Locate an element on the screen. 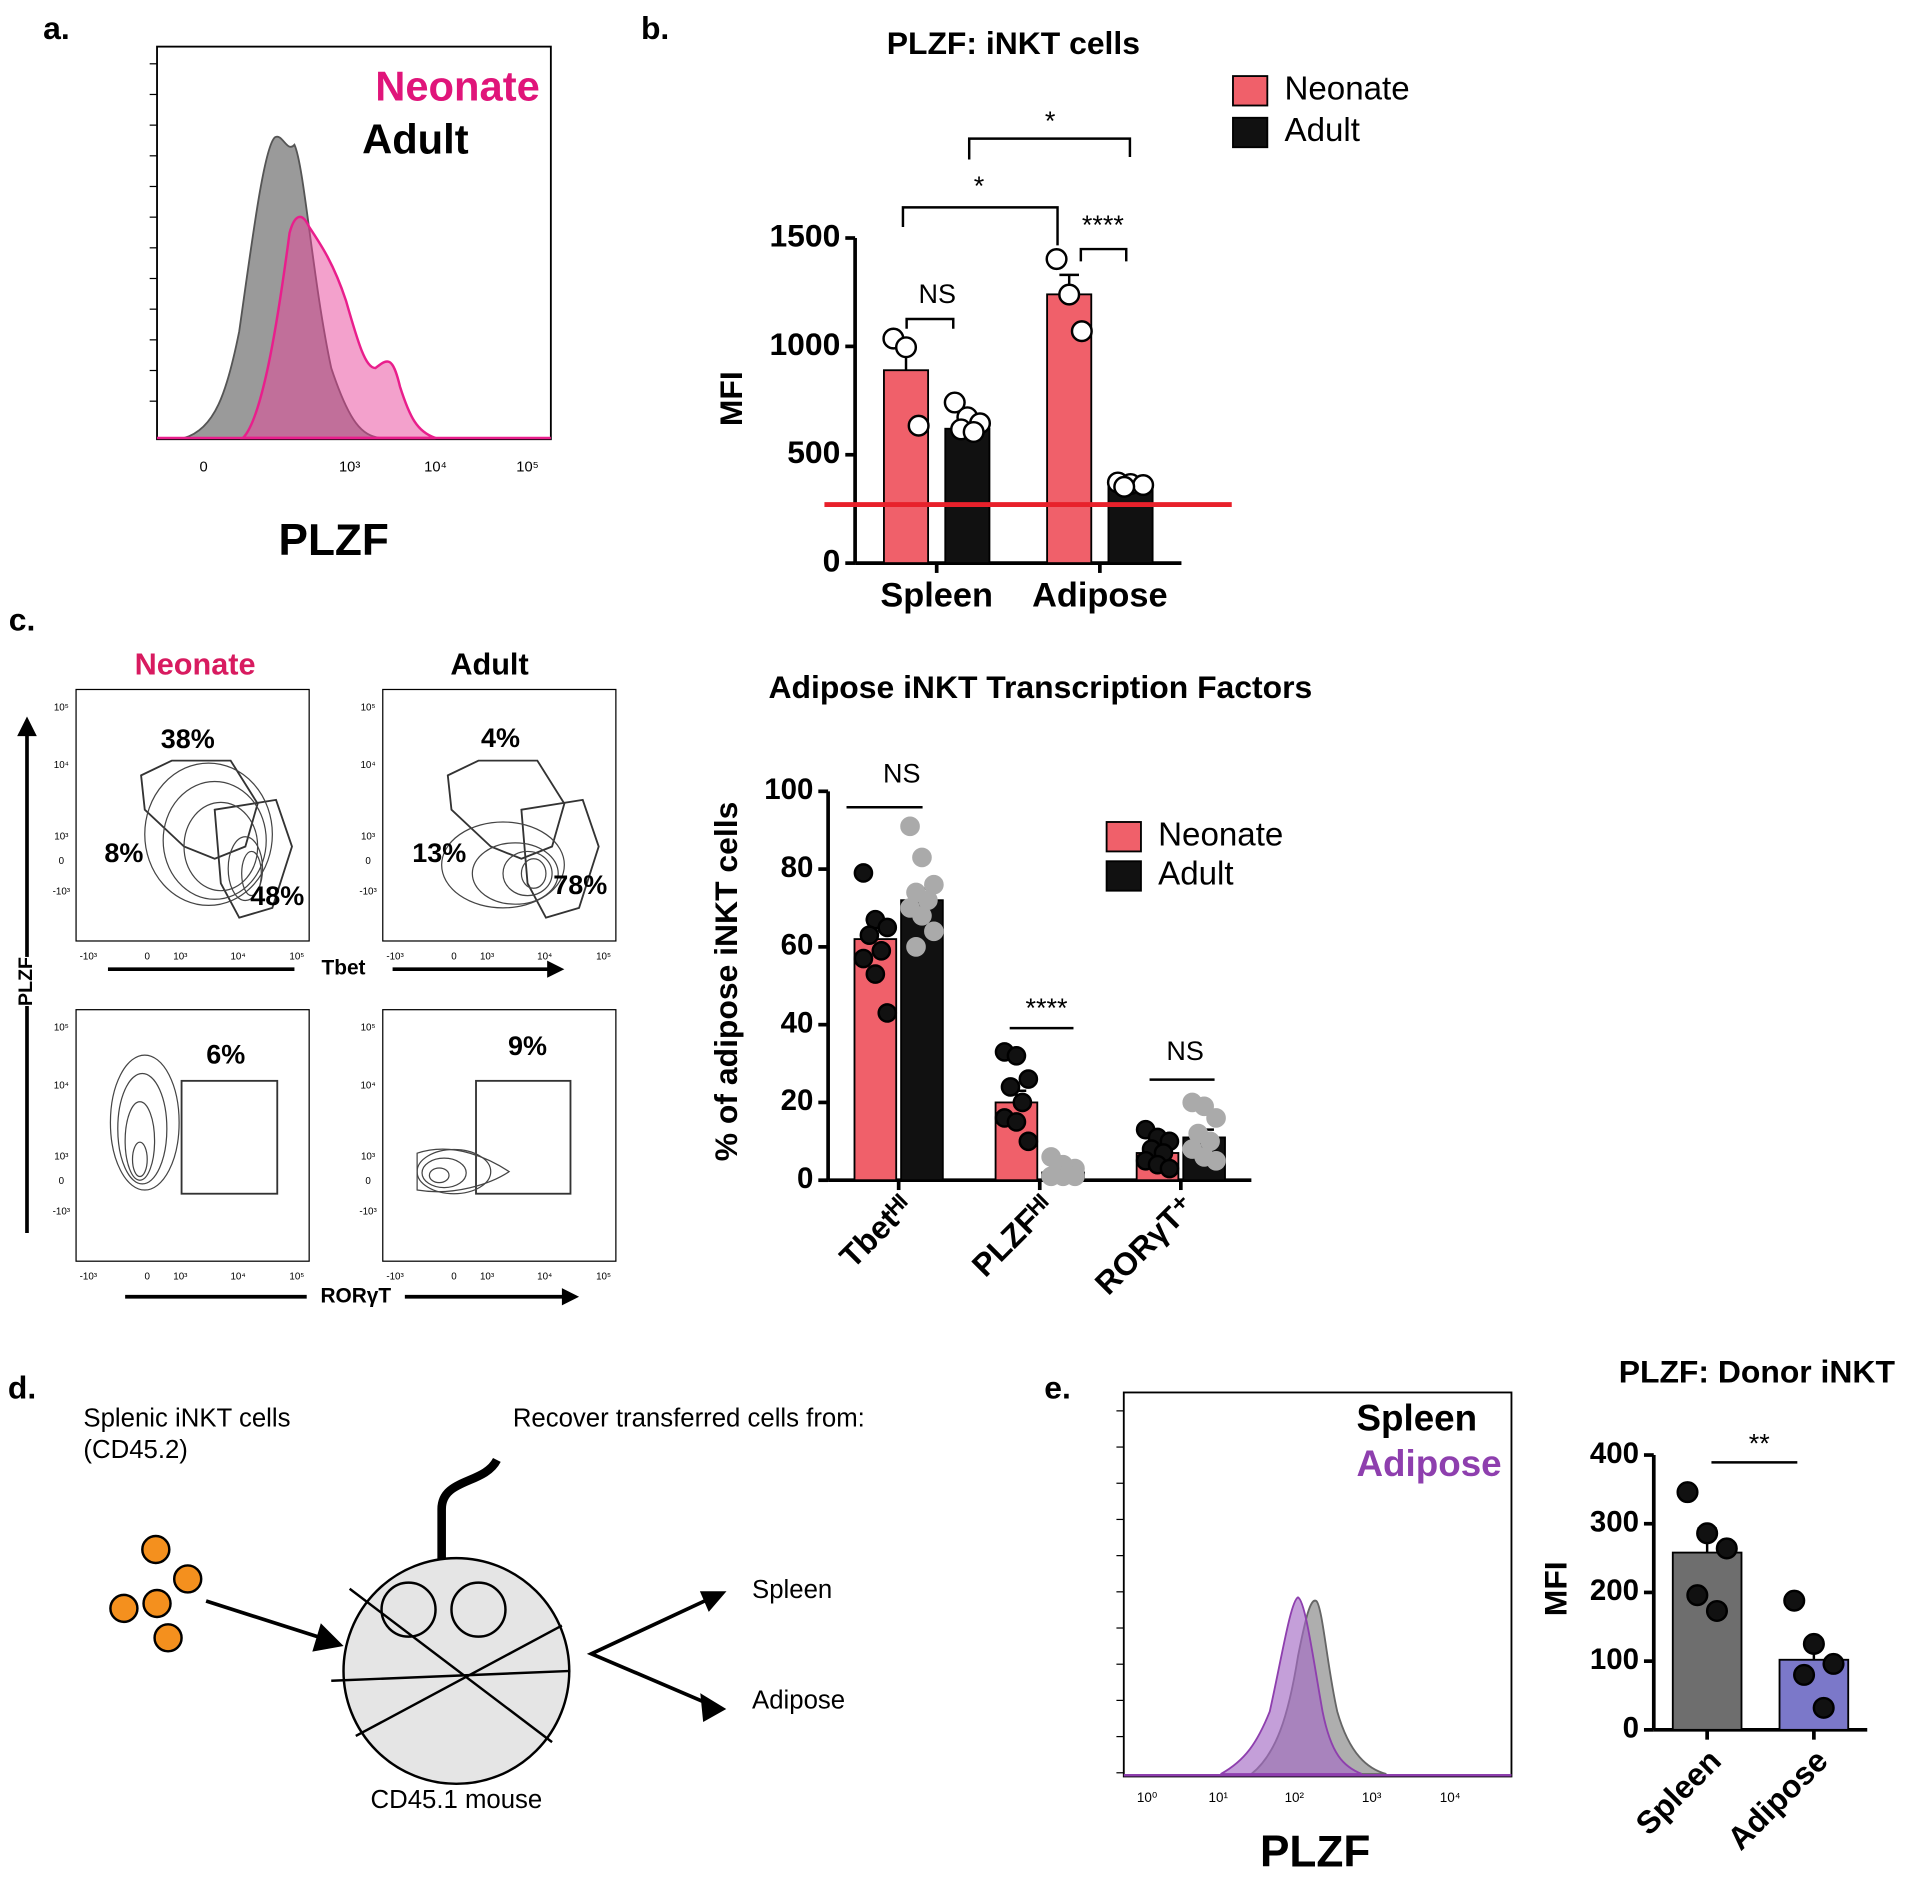  diagram-label: CD45.1 mouse is located at coordinates (457, 1800).